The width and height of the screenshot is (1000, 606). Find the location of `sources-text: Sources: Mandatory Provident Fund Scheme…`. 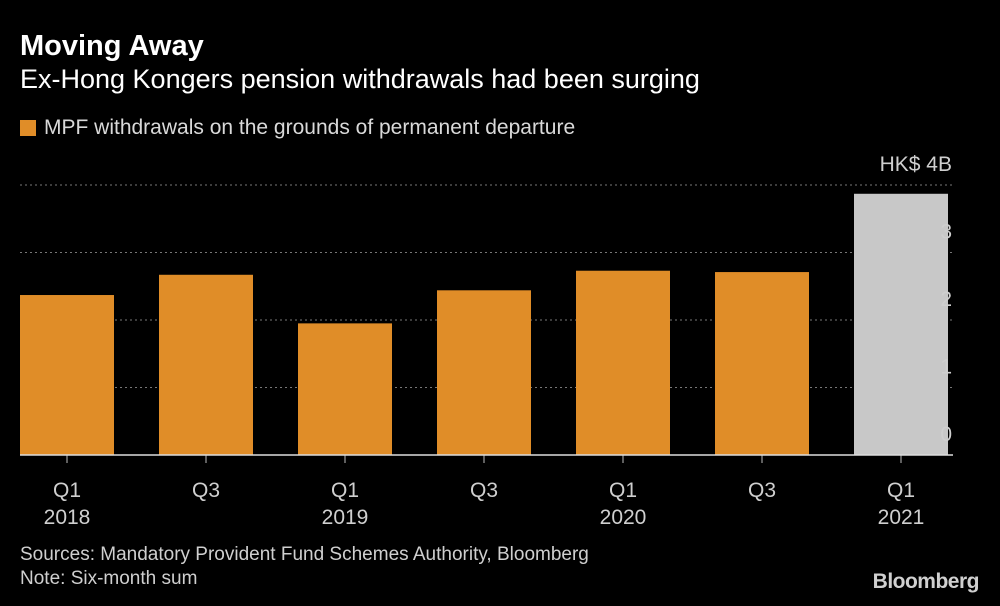

sources-text: Sources: Mandatory Provident Fund Scheme… is located at coordinates (304, 554).